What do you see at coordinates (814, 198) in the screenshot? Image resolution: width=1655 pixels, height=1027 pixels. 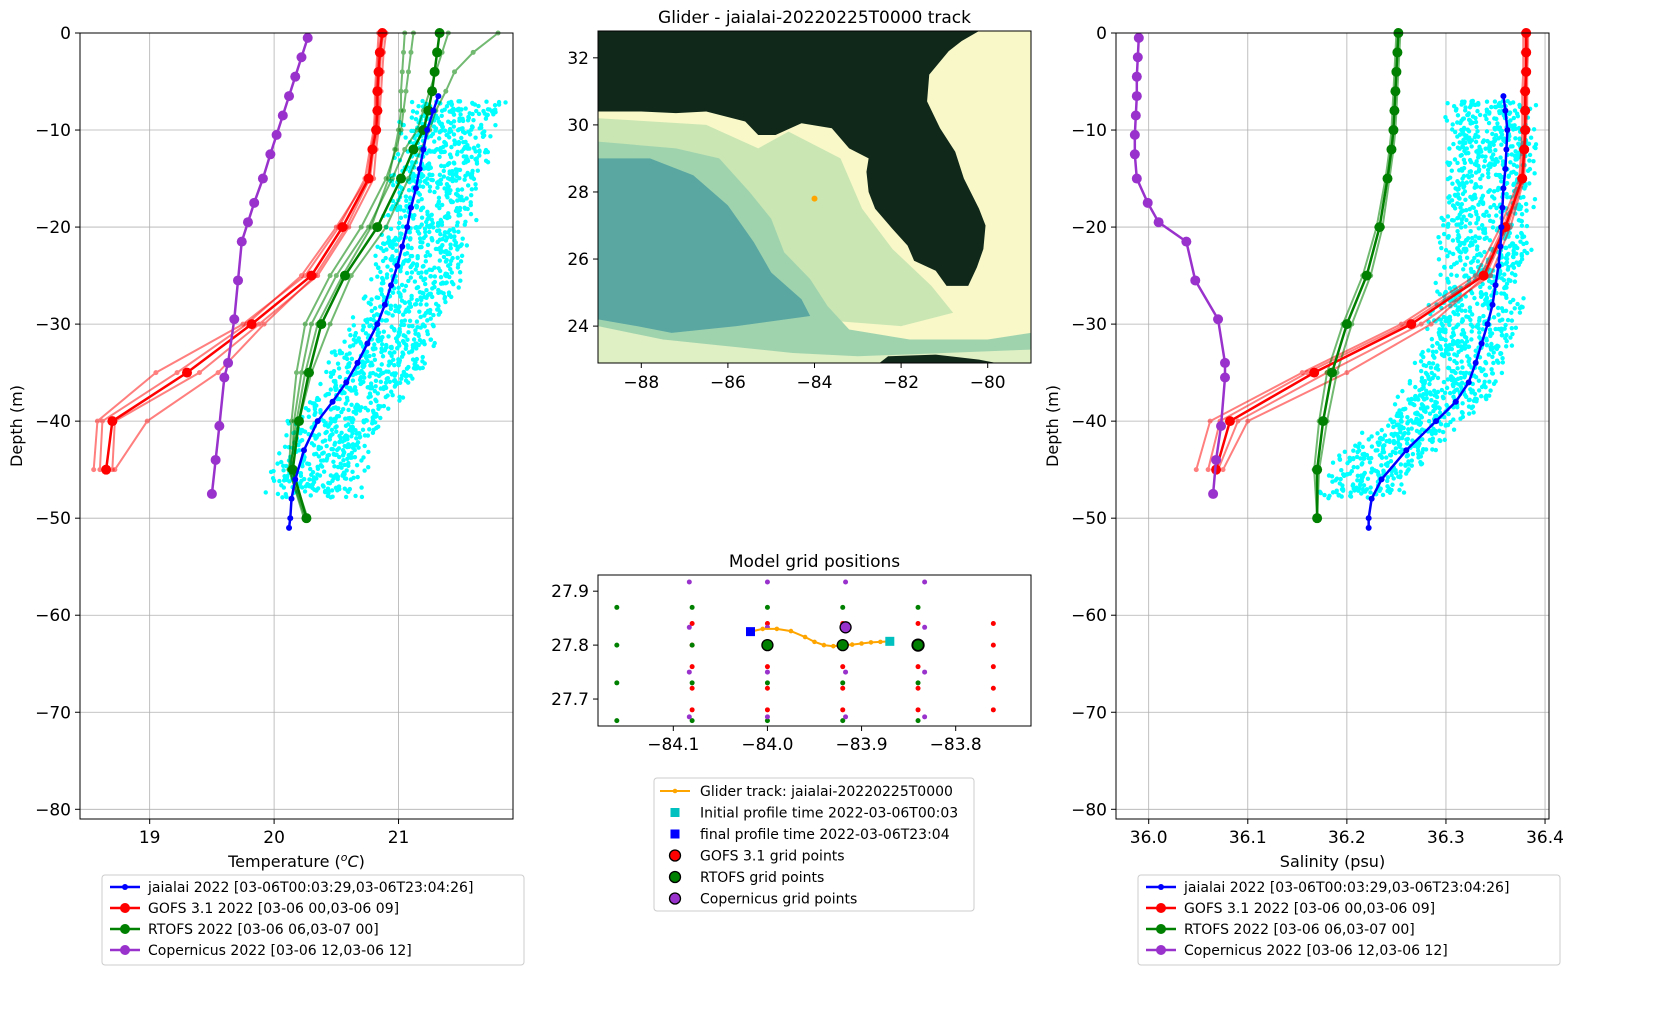 I see `map-glider-track` at bounding box center [814, 198].